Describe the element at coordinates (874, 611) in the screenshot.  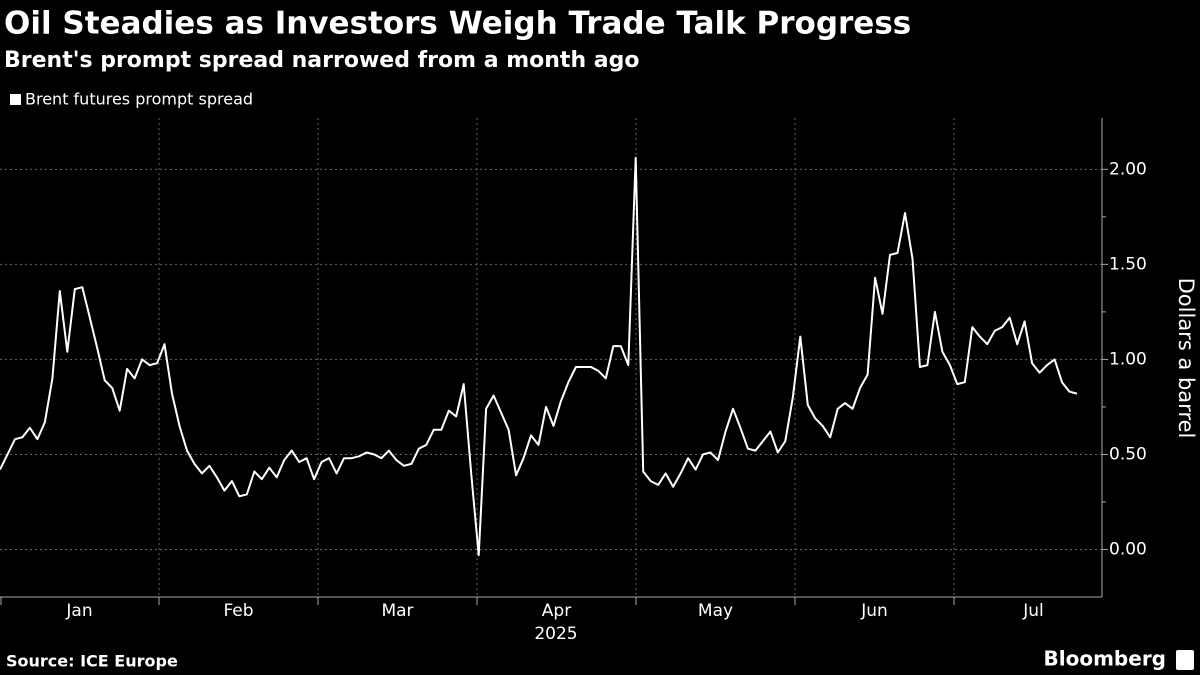
I see `x-tick-label: Jun` at that location.